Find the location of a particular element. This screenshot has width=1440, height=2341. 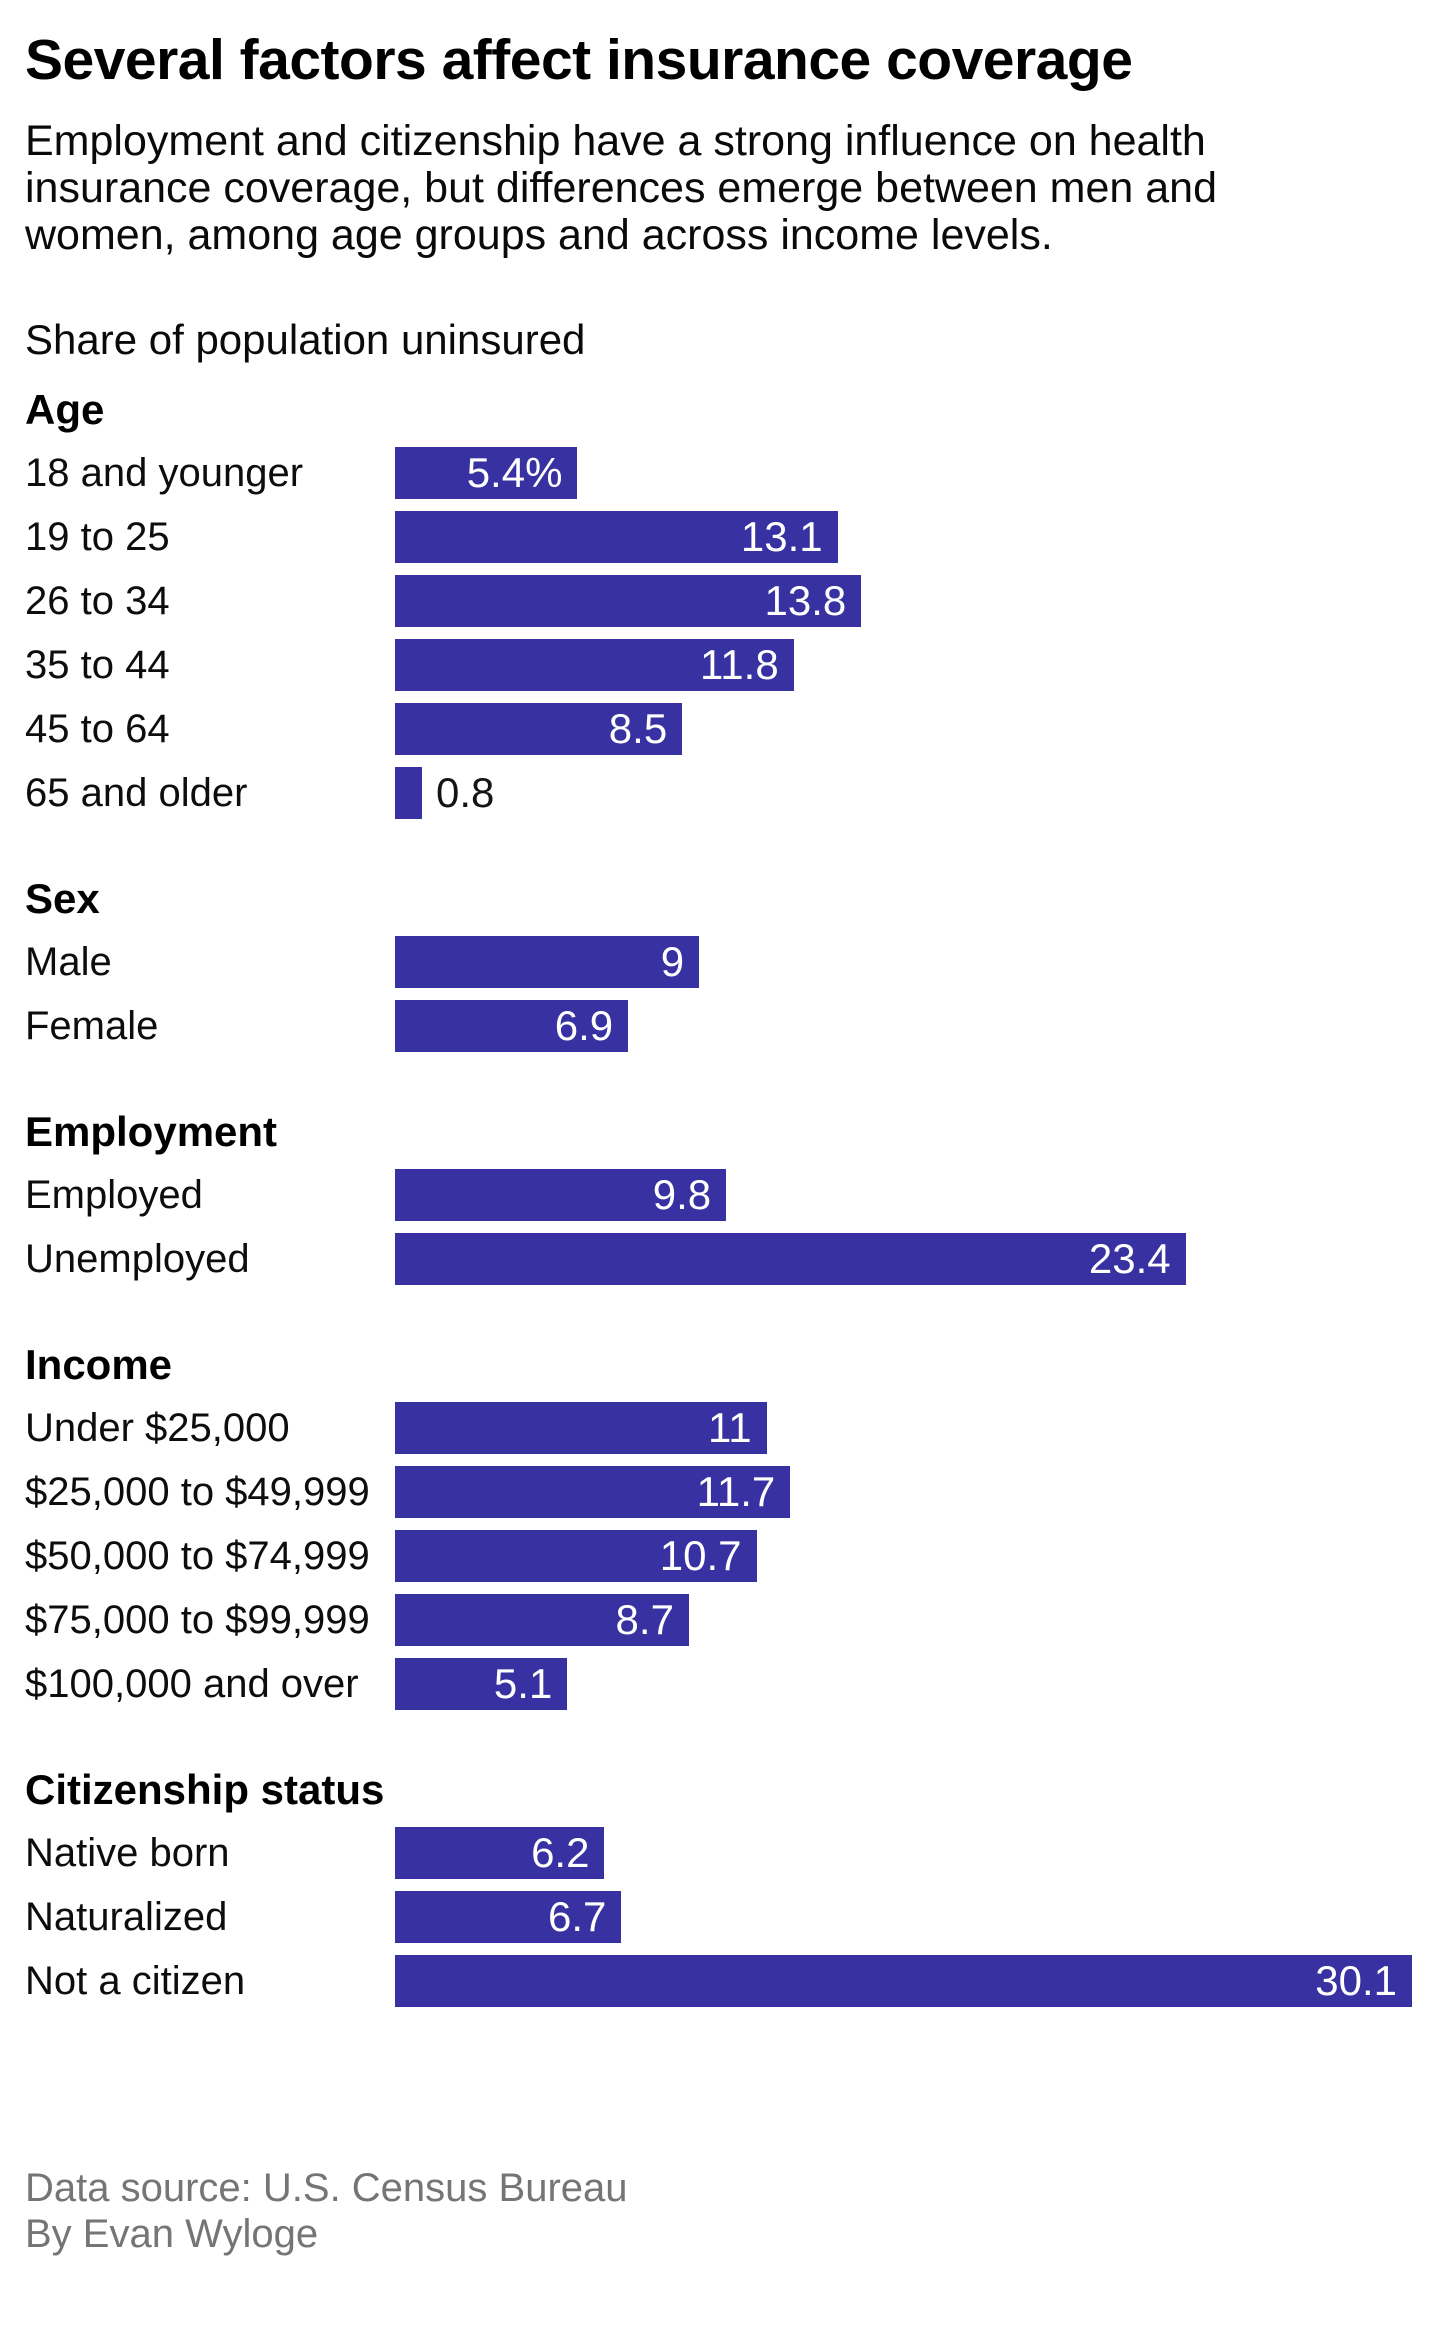

bar-value-label: 10.7 is located at coordinates (700, 1555).